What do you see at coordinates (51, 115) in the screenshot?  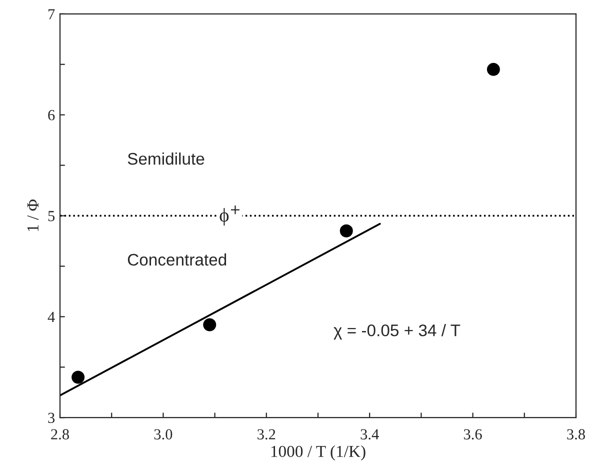 I see `y-tick-label: 6` at bounding box center [51, 115].